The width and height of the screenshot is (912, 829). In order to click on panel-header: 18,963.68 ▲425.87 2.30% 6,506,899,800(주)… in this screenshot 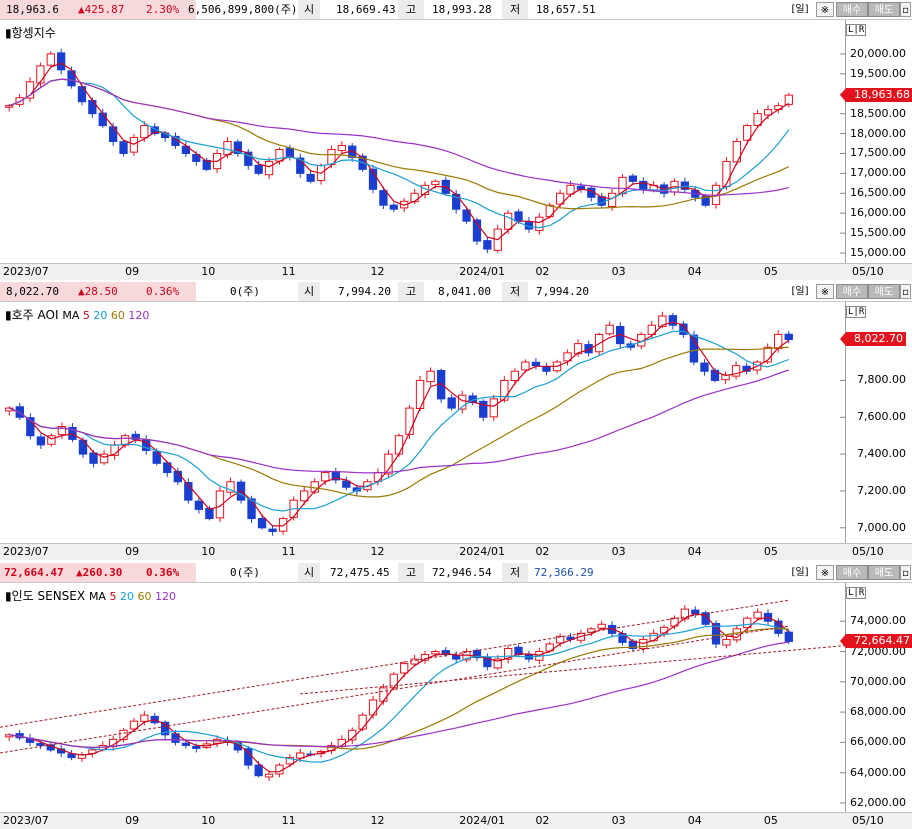, I will do `click(456, 10)`.